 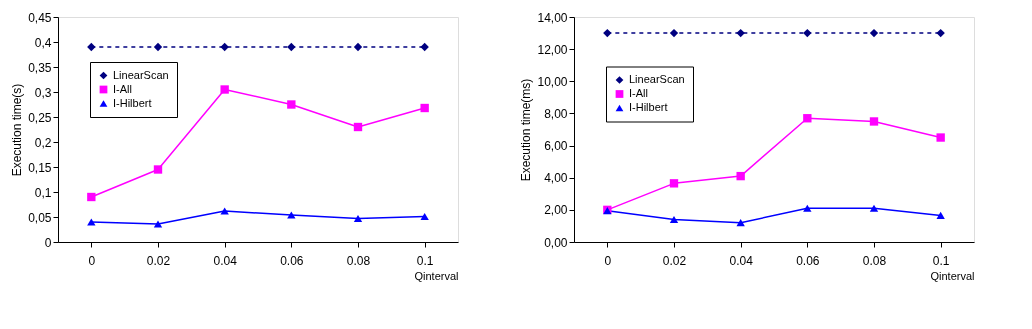 I want to click on y-tick-label: 6,00, so click(x=556, y=146).